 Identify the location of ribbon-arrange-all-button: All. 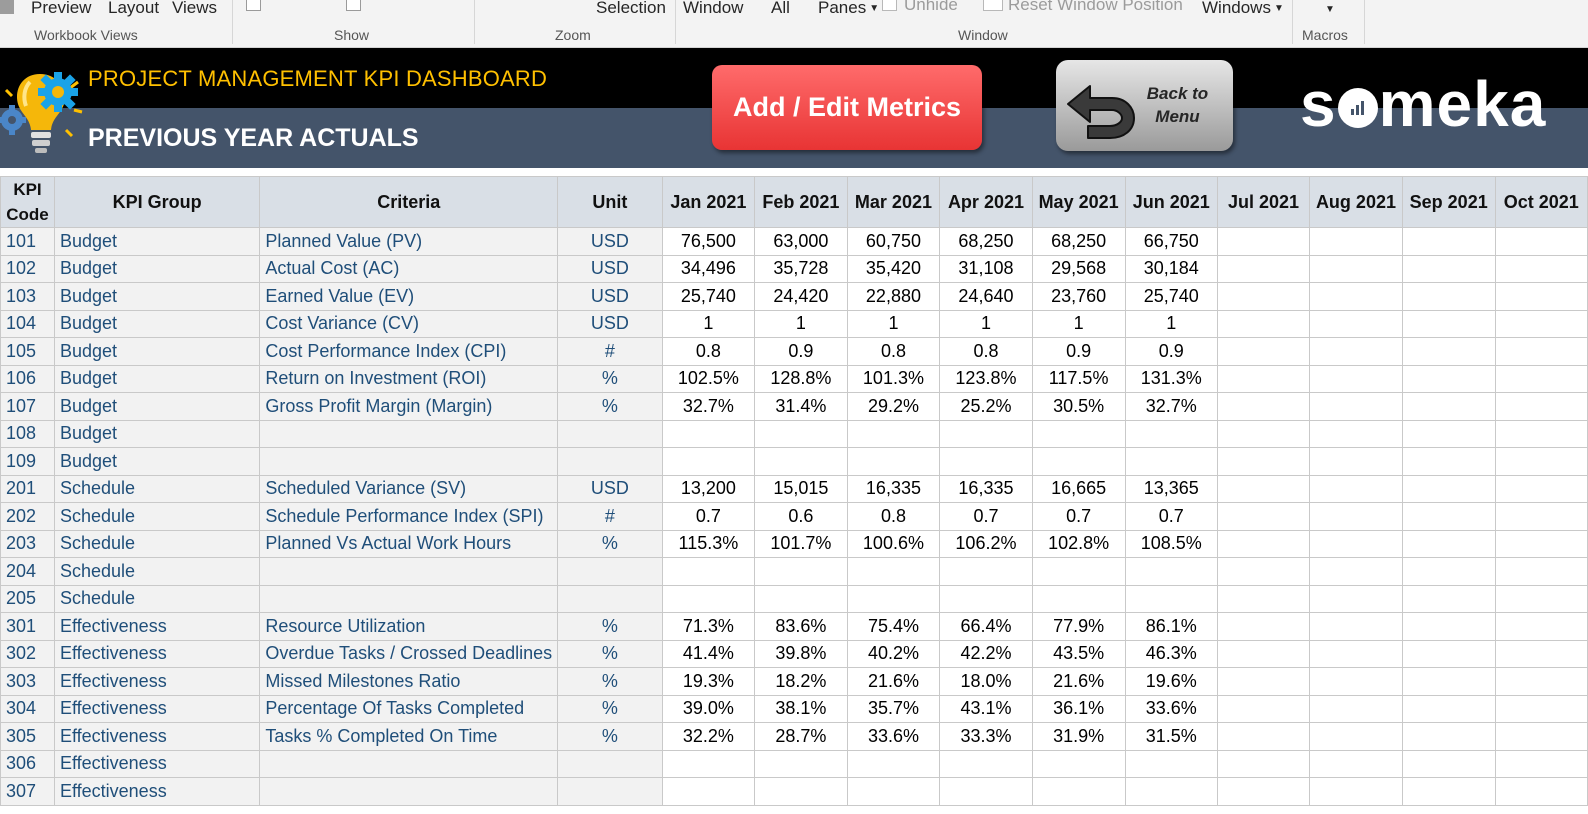
(780, 8).